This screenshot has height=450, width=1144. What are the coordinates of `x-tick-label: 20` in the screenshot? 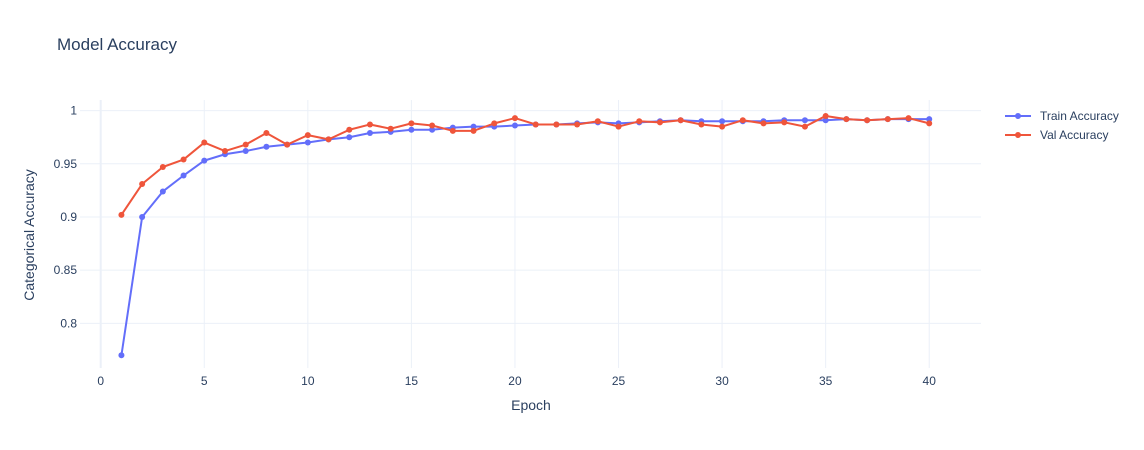 It's located at (515, 381).